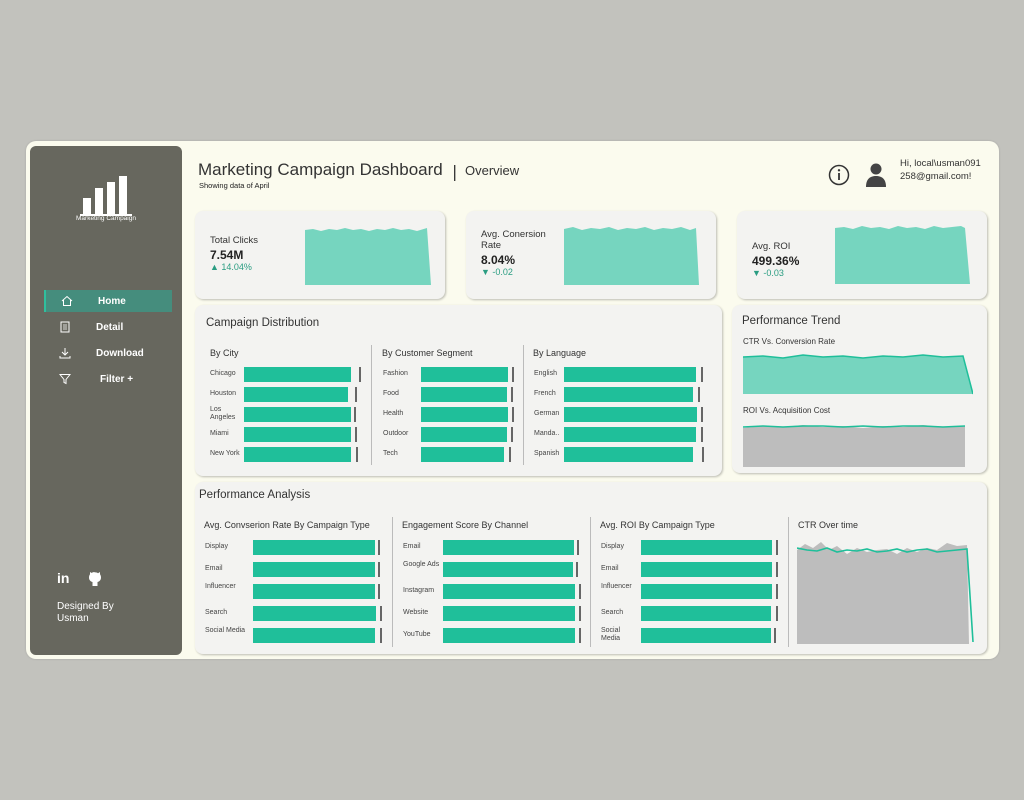  I want to click on bar-row: Health, so click(449, 415).